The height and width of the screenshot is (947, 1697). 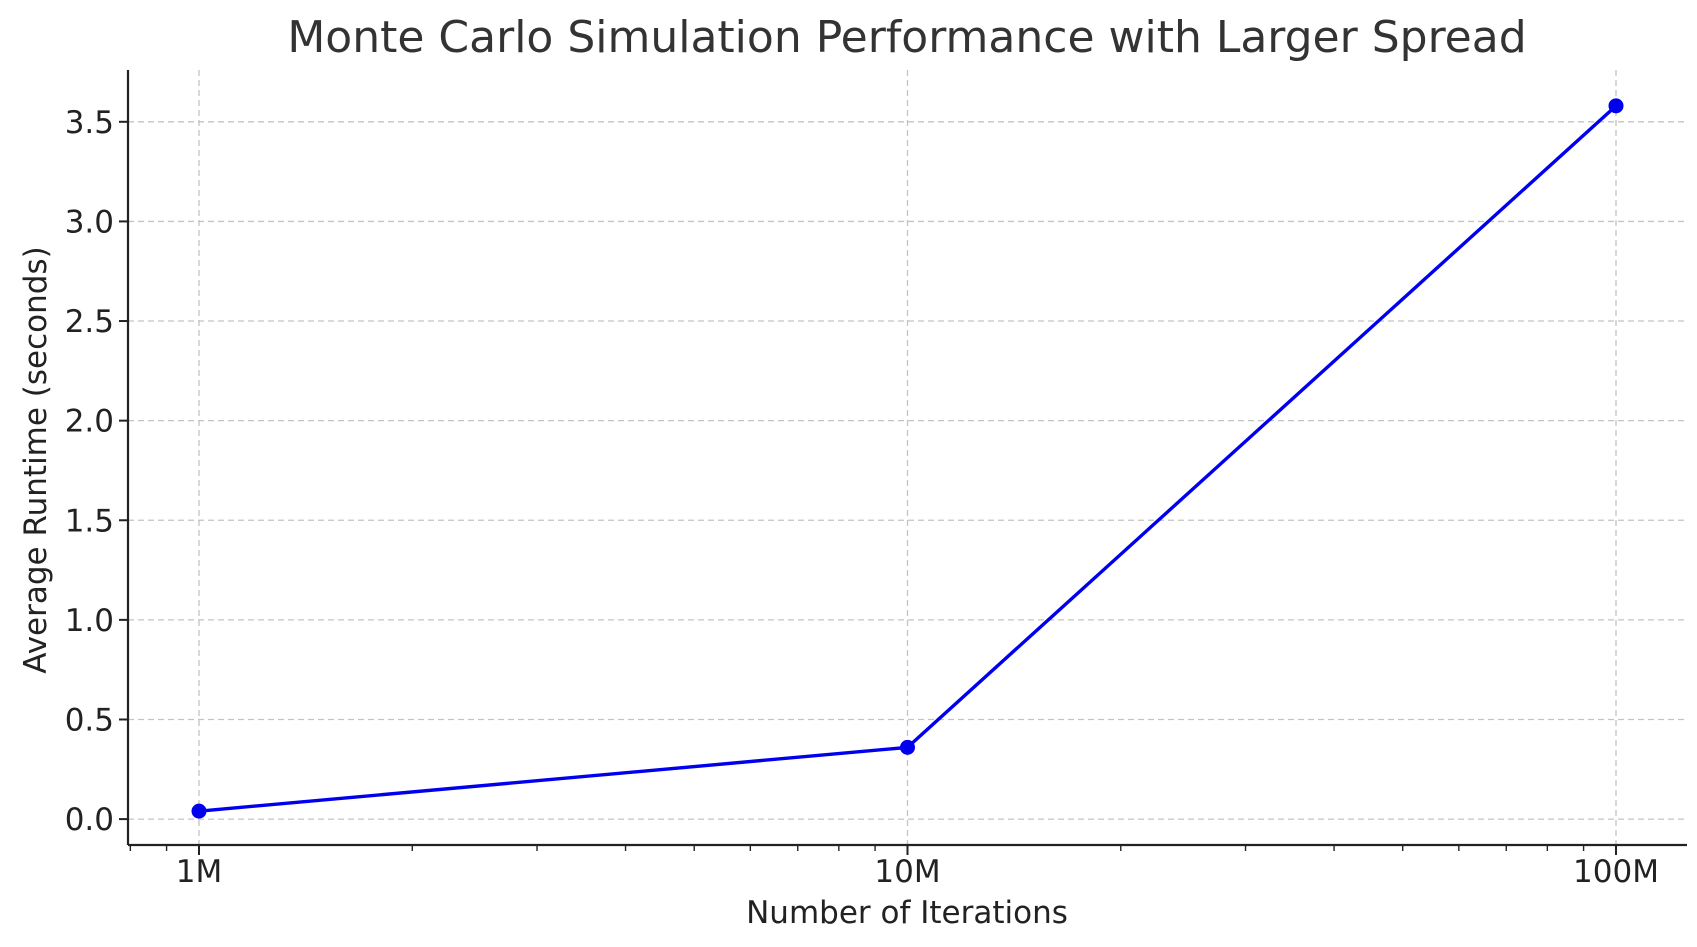 I want to click on x-ticks: 1M 10M 100M, so click(x=894, y=867).